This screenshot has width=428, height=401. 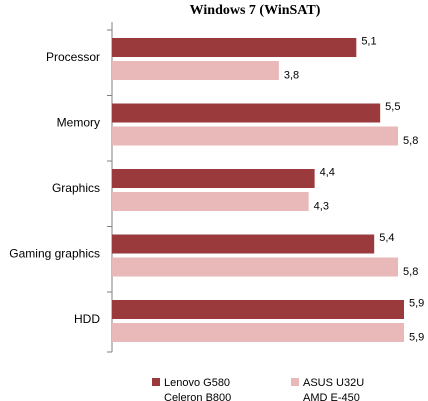 What do you see at coordinates (392, 107) in the screenshot?
I see `data-label: 5,5` at bounding box center [392, 107].